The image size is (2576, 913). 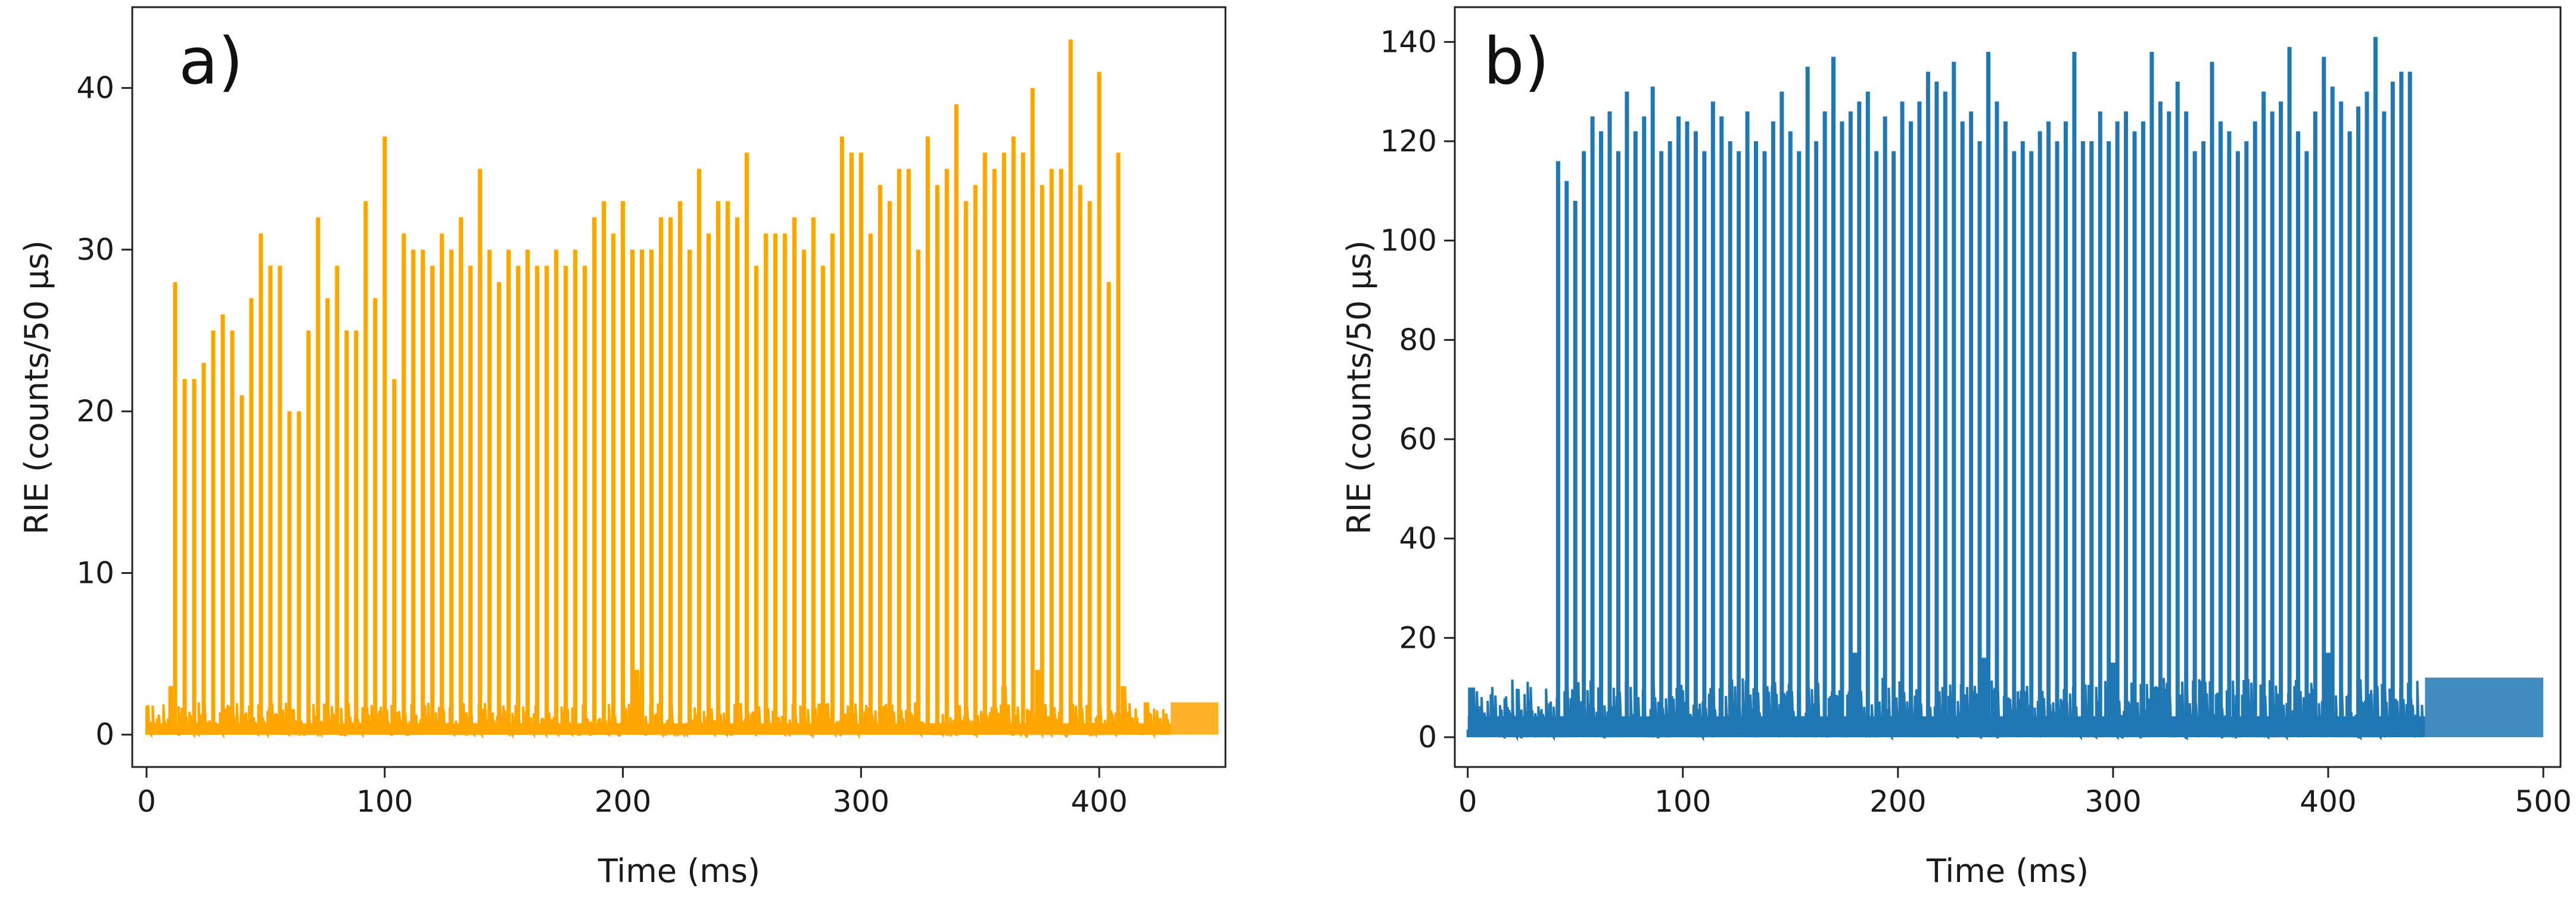 I want to click on x-tick-label: 100, so click(x=384, y=801).